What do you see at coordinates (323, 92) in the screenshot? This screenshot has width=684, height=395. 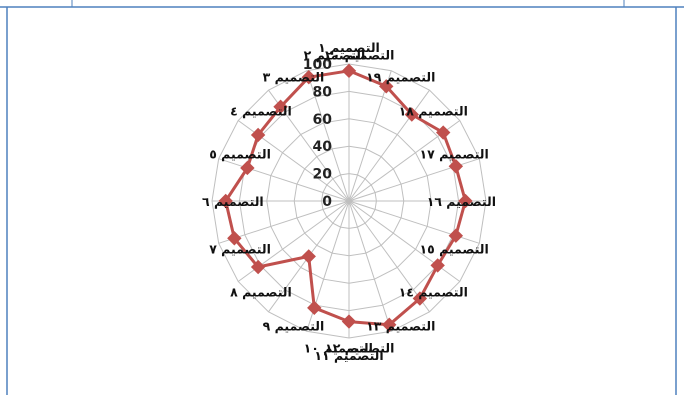 I see `tick-label-80: 80` at bounding box center [323, 92].